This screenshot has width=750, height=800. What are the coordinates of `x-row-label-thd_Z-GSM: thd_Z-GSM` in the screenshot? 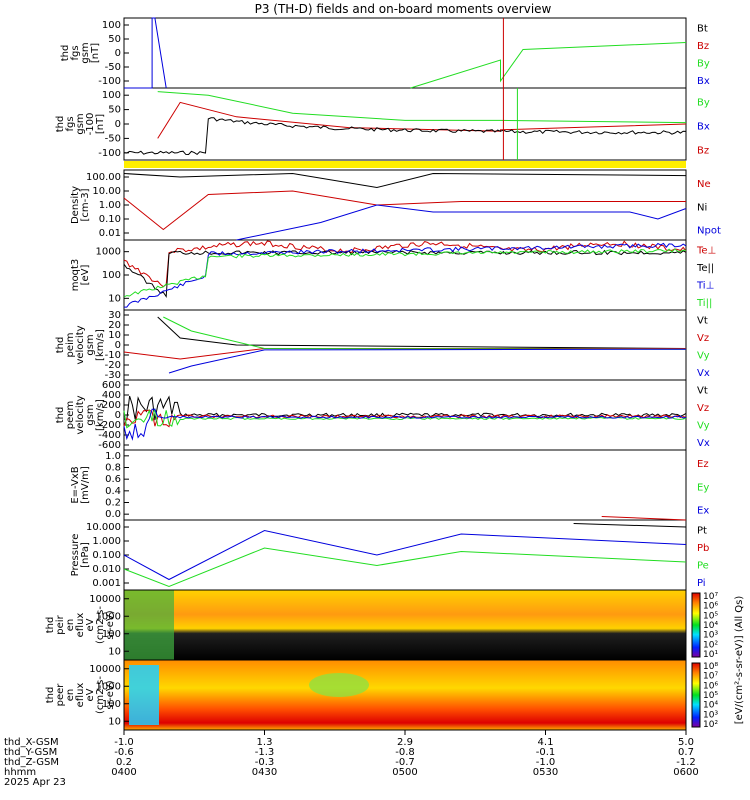 It's located at (31, 762).